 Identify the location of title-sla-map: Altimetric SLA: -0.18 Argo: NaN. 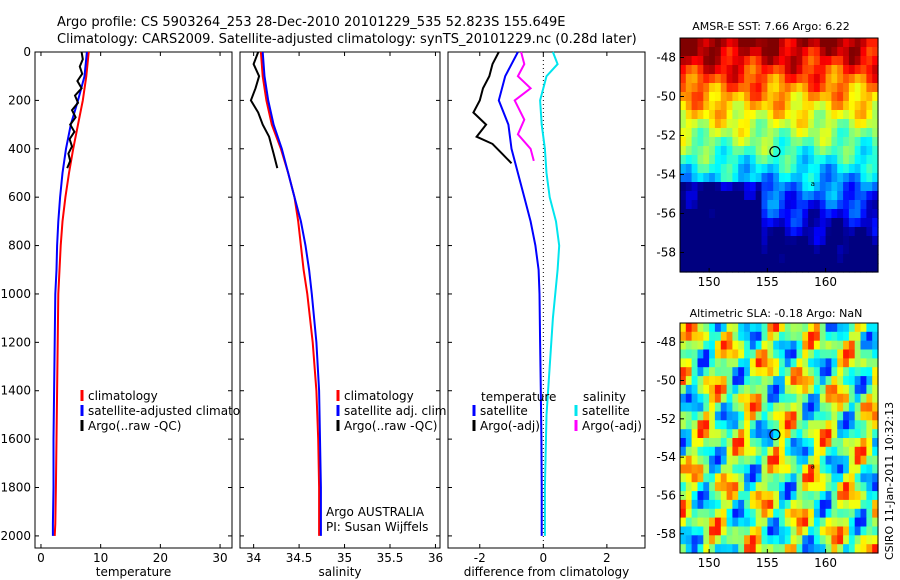
(776, 313).